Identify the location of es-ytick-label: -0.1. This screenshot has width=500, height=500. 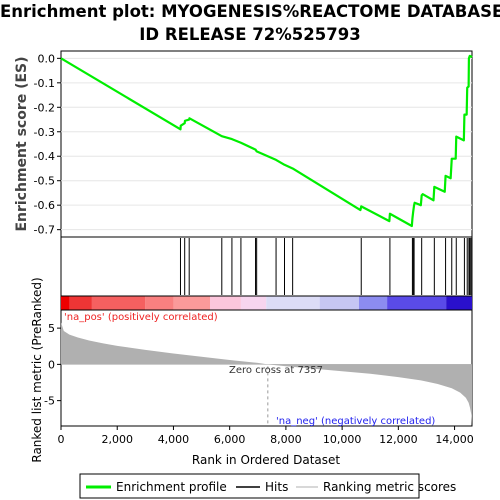
(44, 83).